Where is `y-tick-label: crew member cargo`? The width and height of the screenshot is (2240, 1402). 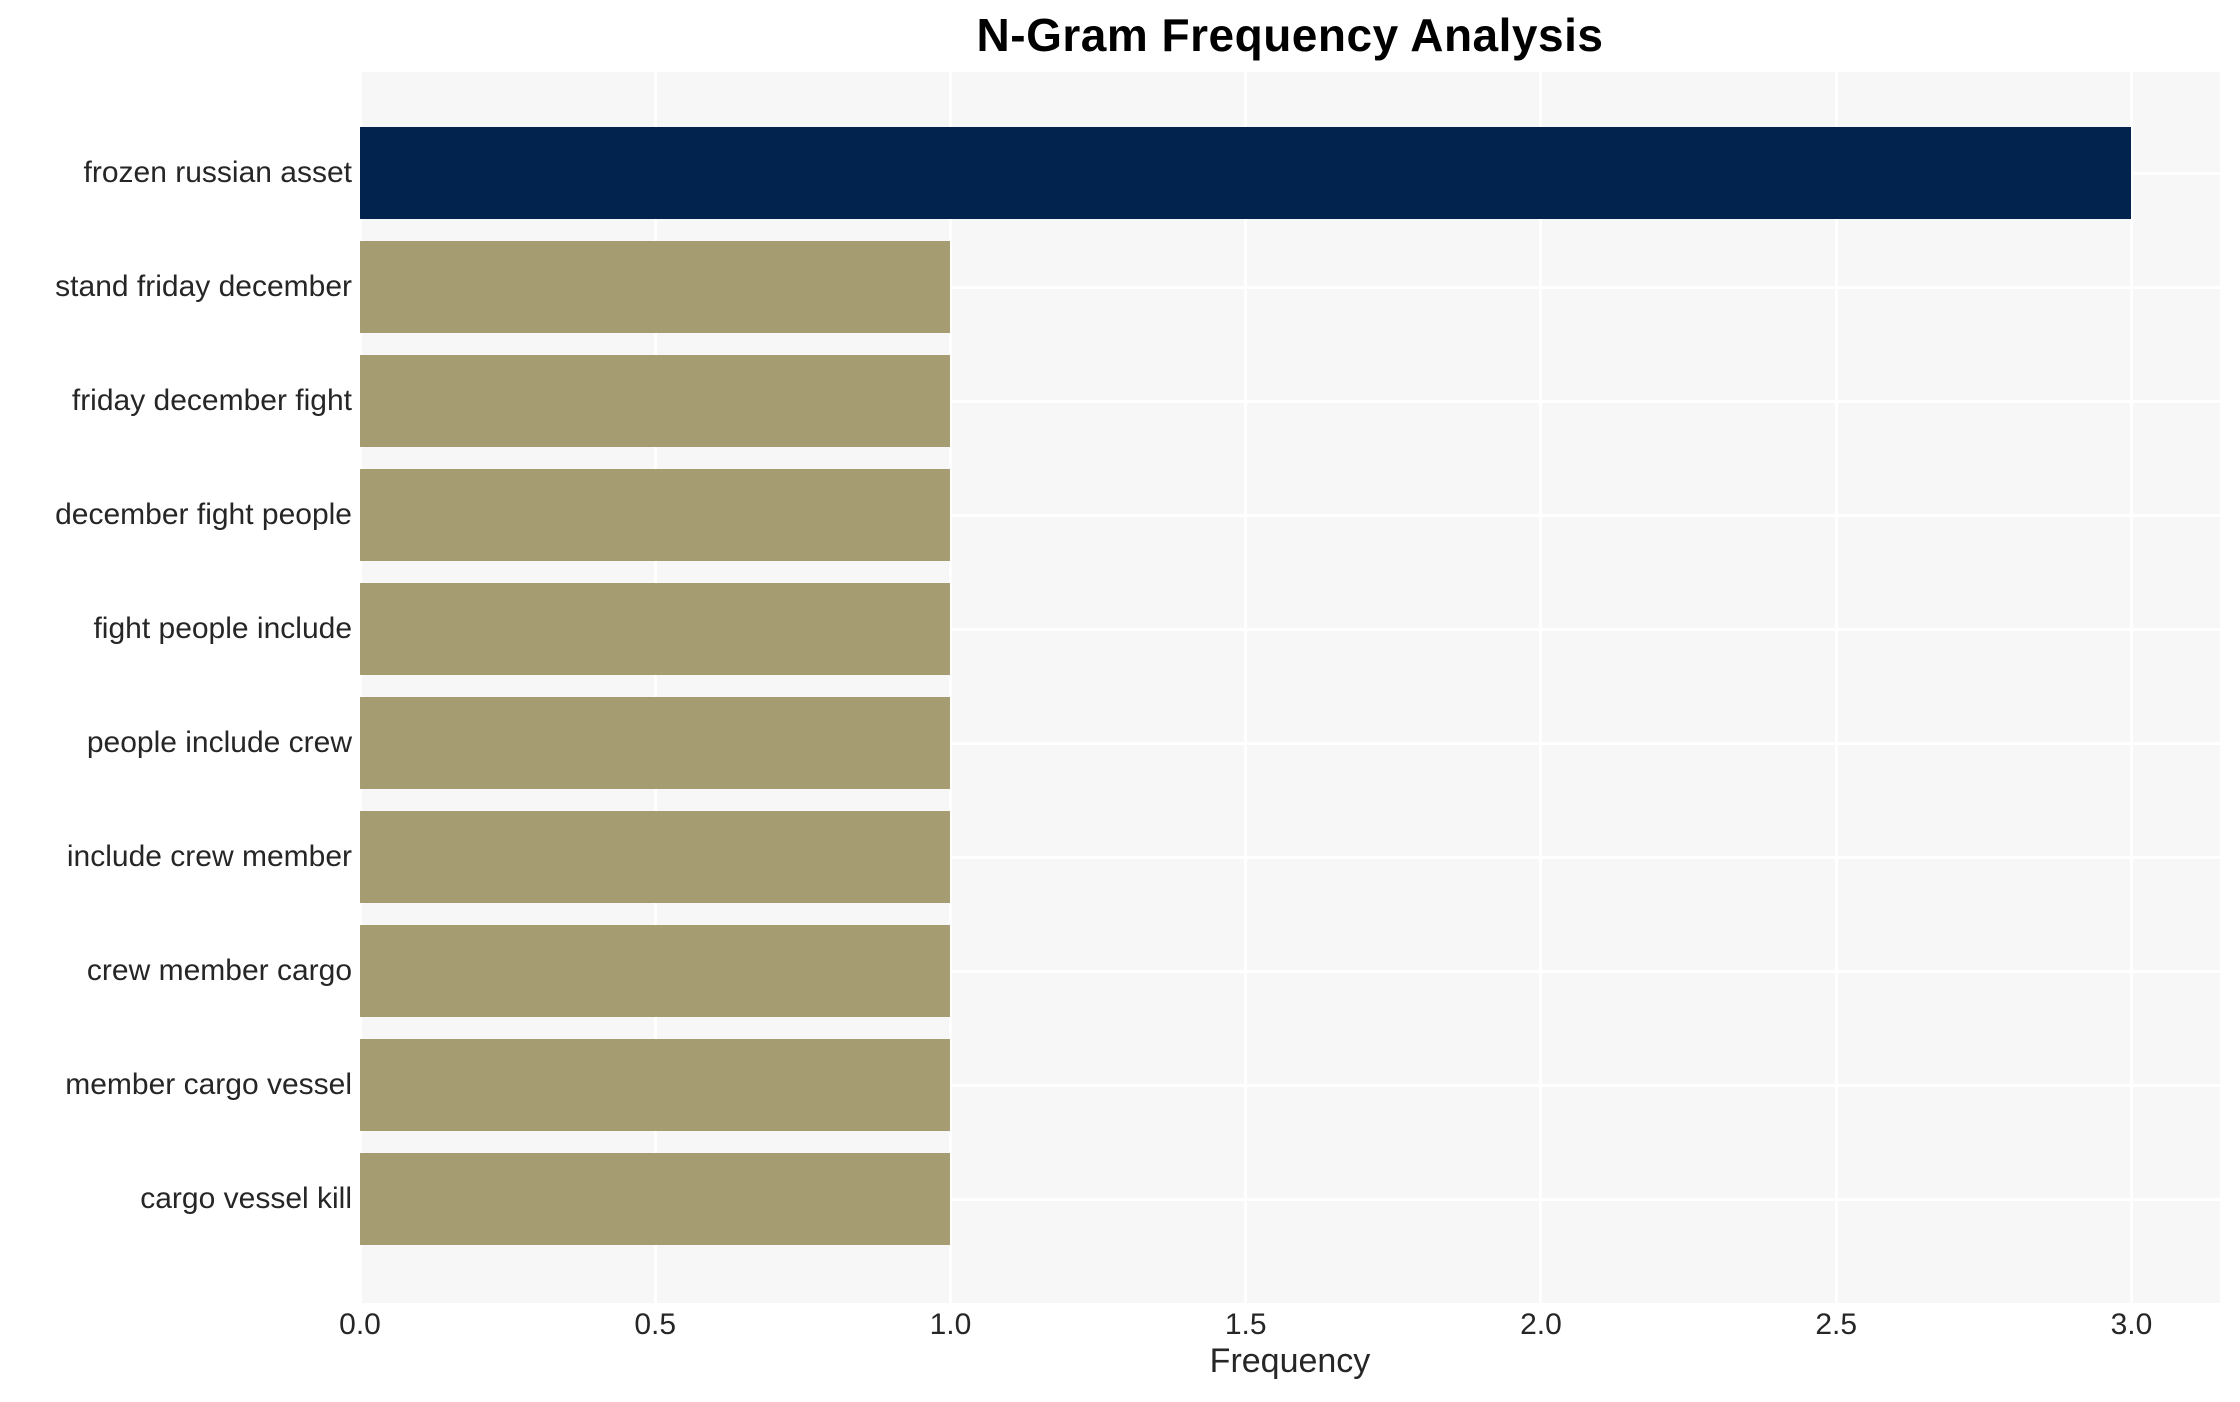
y-tick-label: crew member cargo is located at coordinates (219, 970).